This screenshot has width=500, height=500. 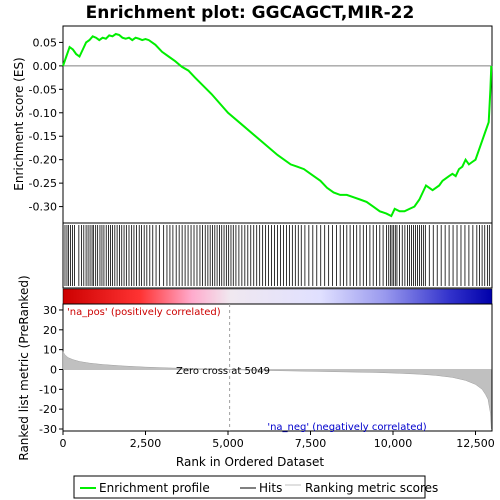 What do you see at coordinates (48, 429) in the screenshot?
I see `rank-ytick-label: -30` at bounding box center [48, 429].